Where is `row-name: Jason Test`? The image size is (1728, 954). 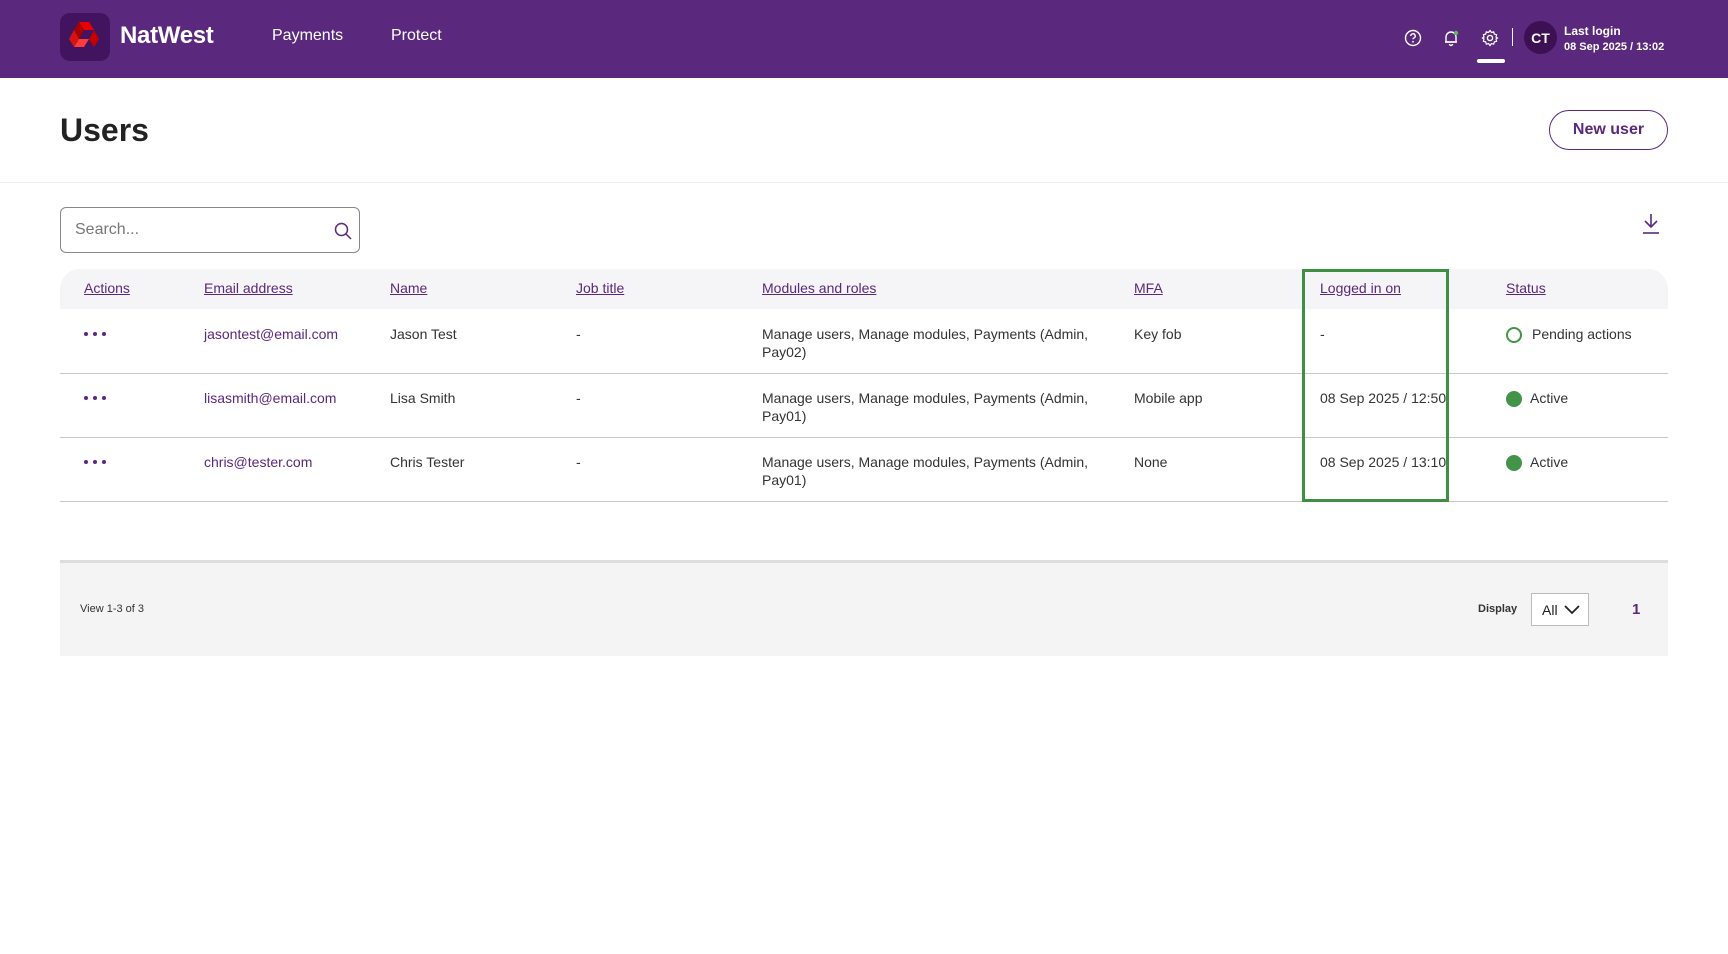 row-name: Jason Test is located at coordinates (423, 334).